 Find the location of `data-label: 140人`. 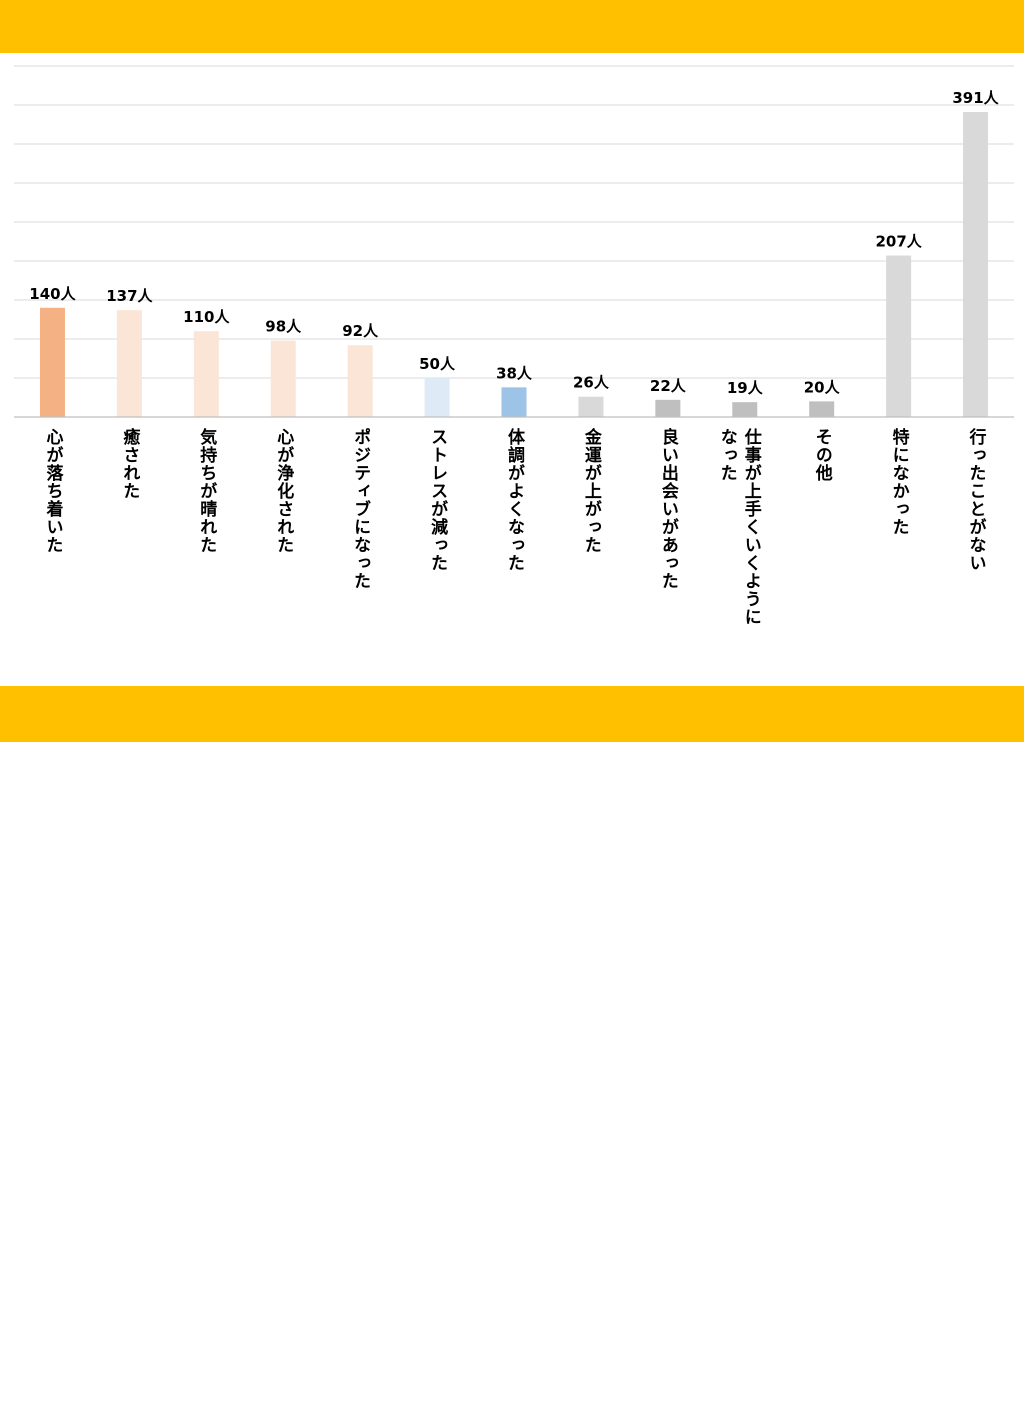

data-label: 140人 is located at coordinates (52, 294).